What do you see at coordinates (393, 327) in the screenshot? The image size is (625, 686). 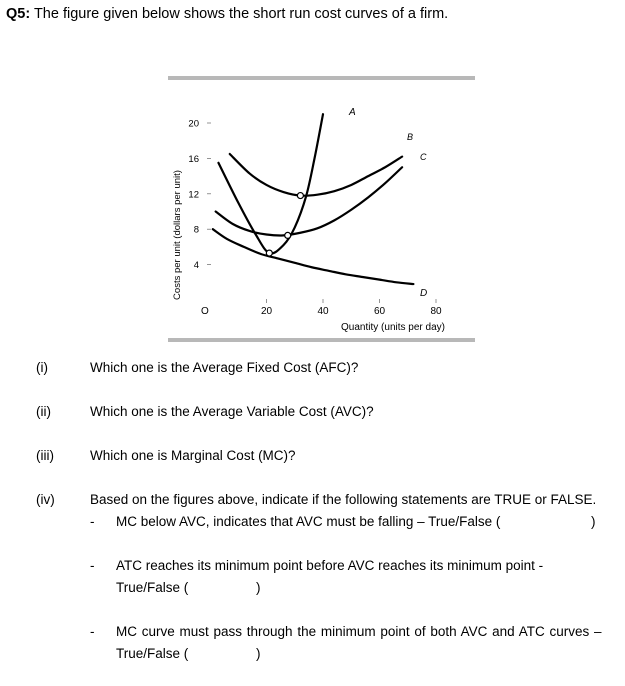 I see `x-axis-label: Quantity (units per day)` at bounding box center [393, 327].